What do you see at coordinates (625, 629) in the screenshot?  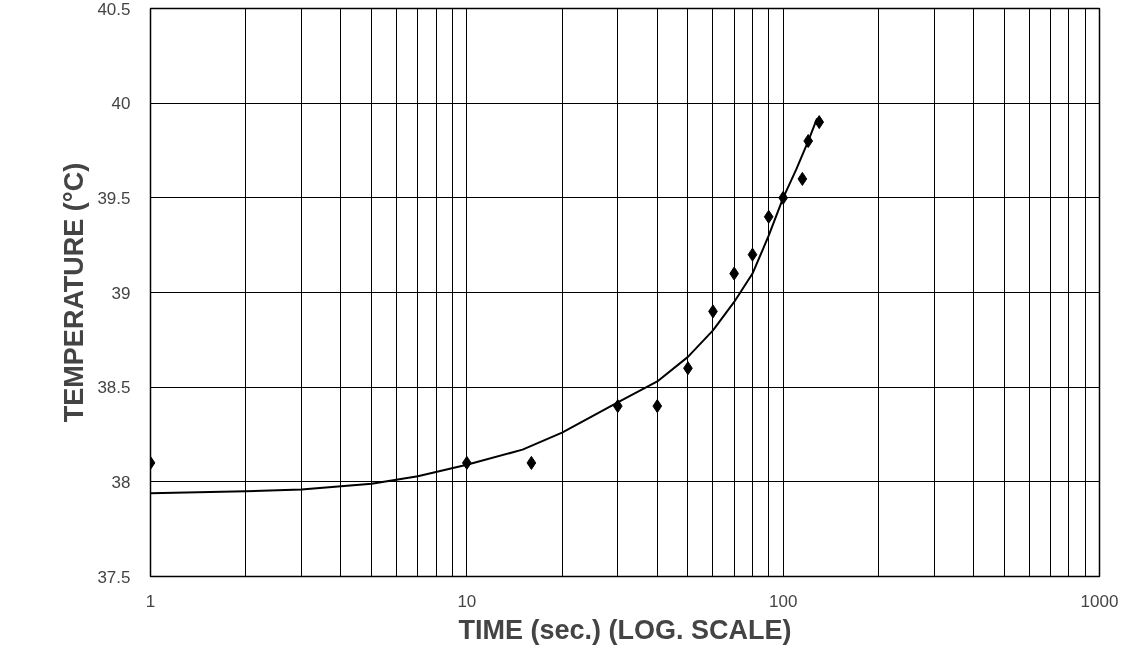 I see `x-axis-title: TIME (sec.) (LOG. SCALE)` at bounding box center [625, 629].